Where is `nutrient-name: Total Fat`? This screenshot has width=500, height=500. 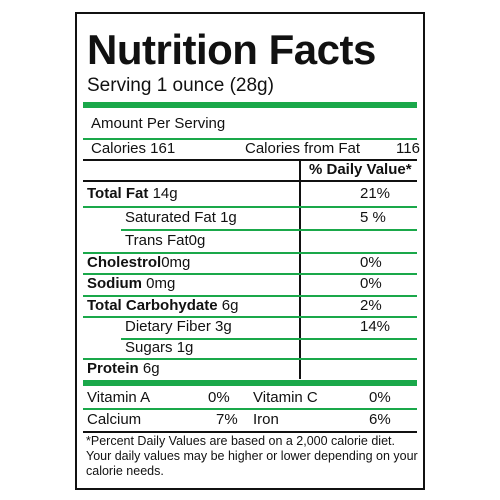
nutrient-name: Total Fat is located at coordinates (118, 193).